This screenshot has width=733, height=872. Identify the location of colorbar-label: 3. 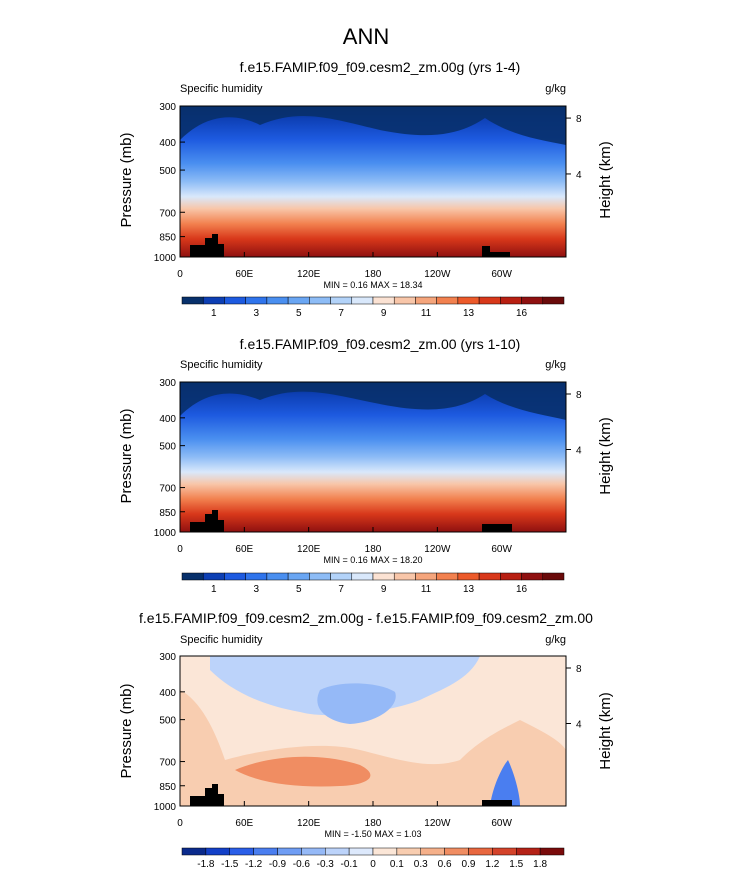
(256, 589).